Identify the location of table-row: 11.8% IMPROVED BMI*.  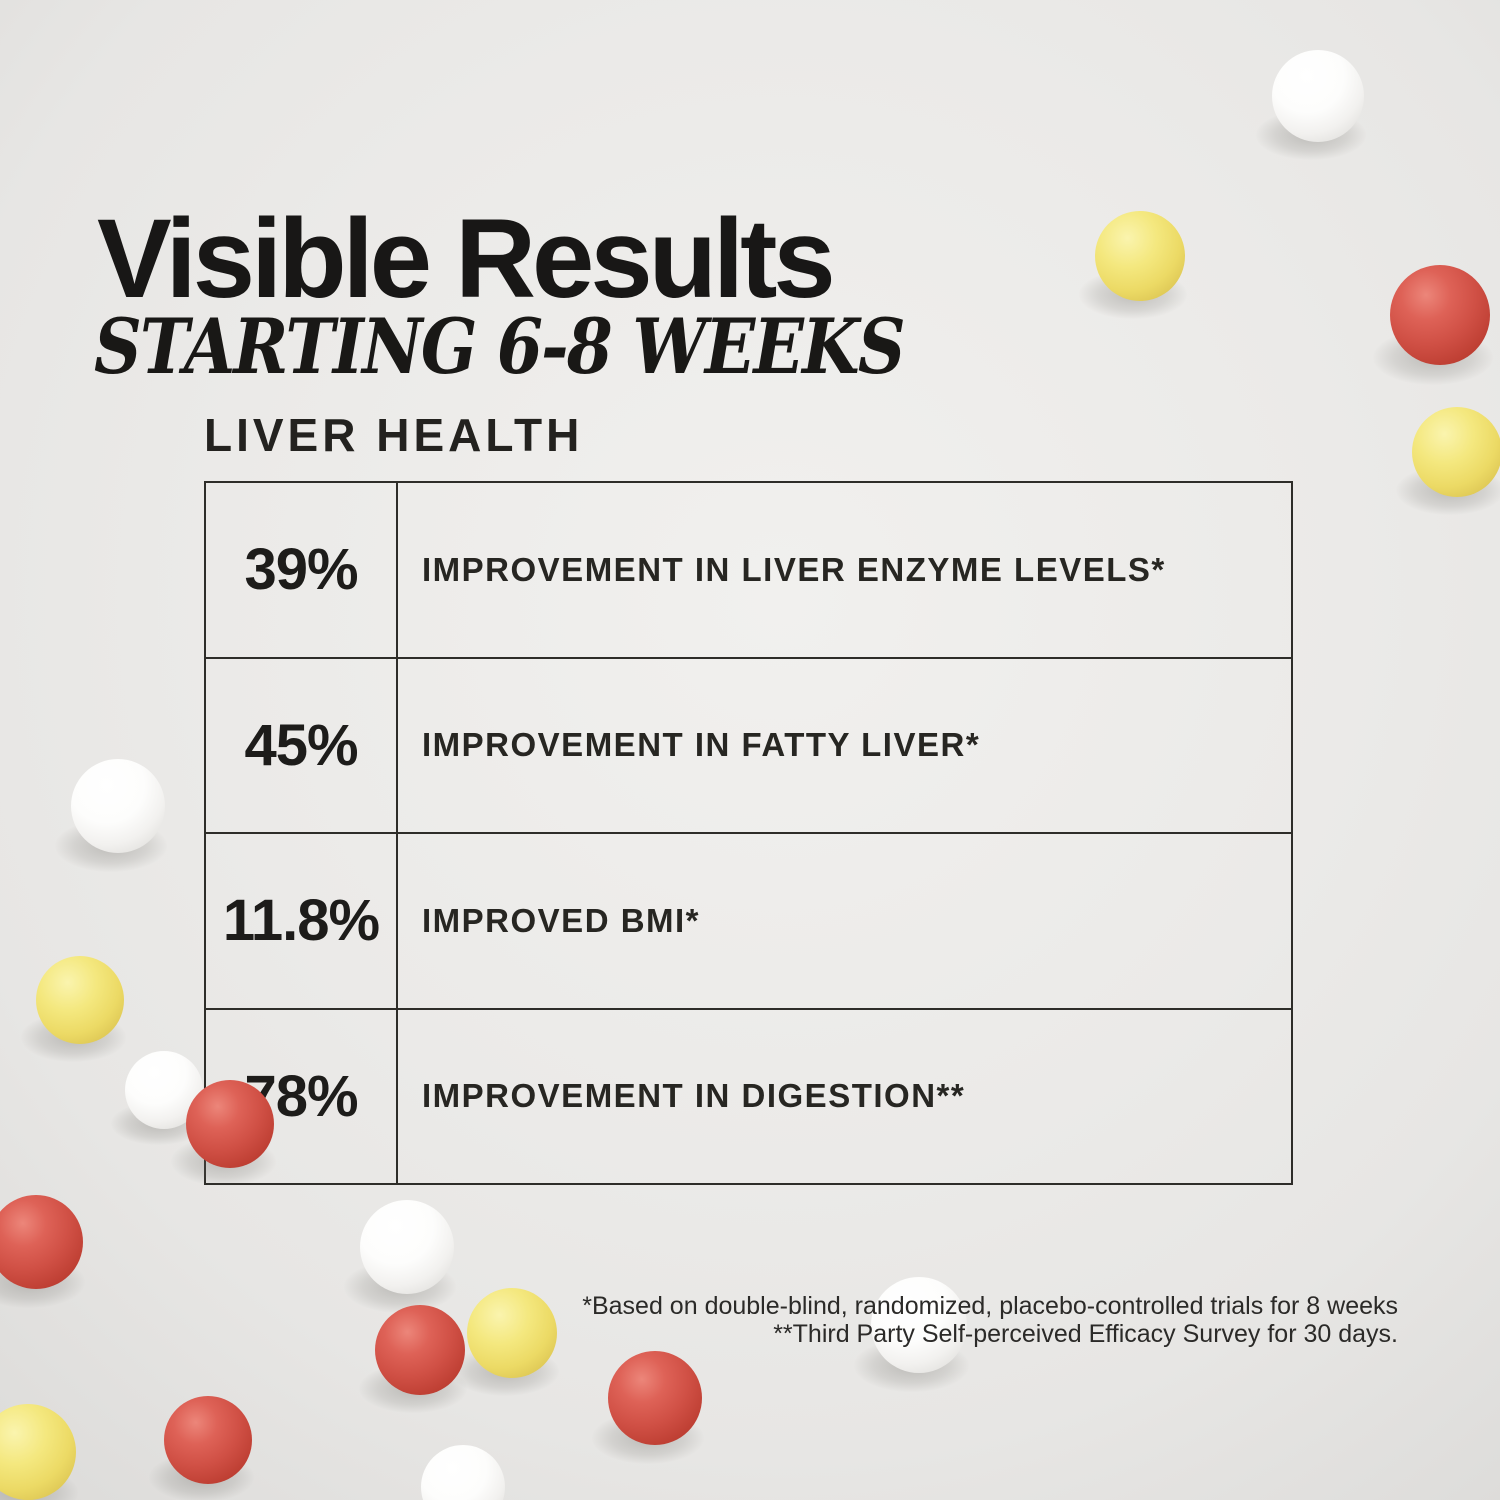
(748, 920).